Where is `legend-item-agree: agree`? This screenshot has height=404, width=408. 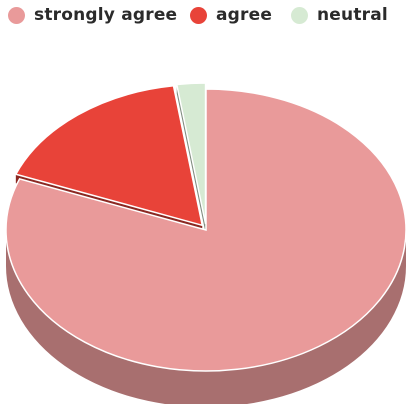 legend-item-agree: agree is located at coordinates (231, 15).